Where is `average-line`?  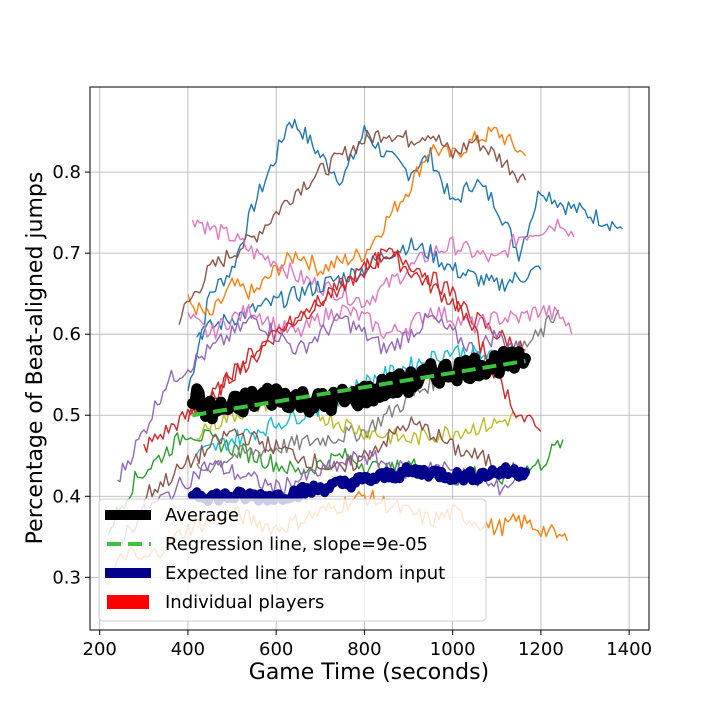
average-line is located at coordinates (358, 385).